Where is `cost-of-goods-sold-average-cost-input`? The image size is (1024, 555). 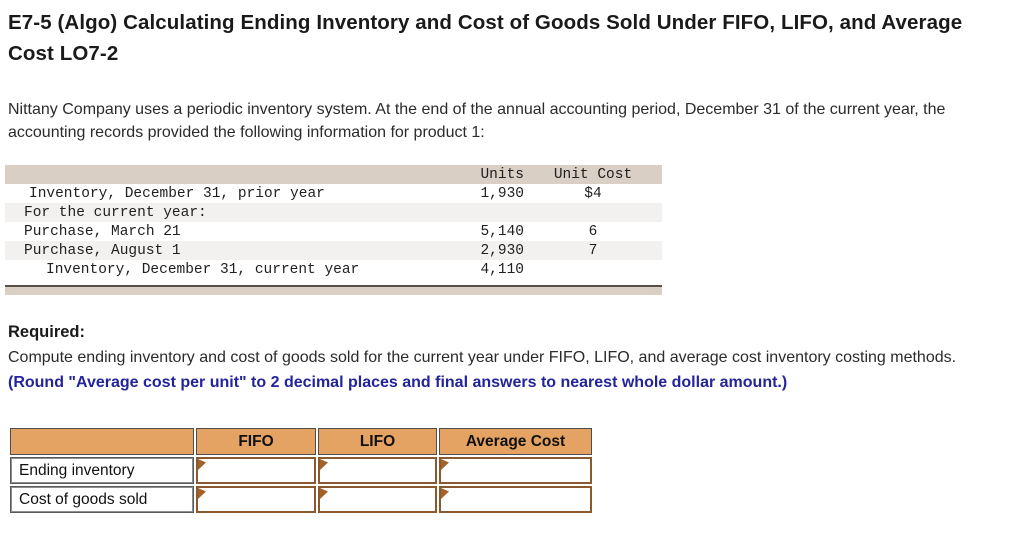 cost-of-goods-sold-average-cost-input is located at coordinates (515, 499).